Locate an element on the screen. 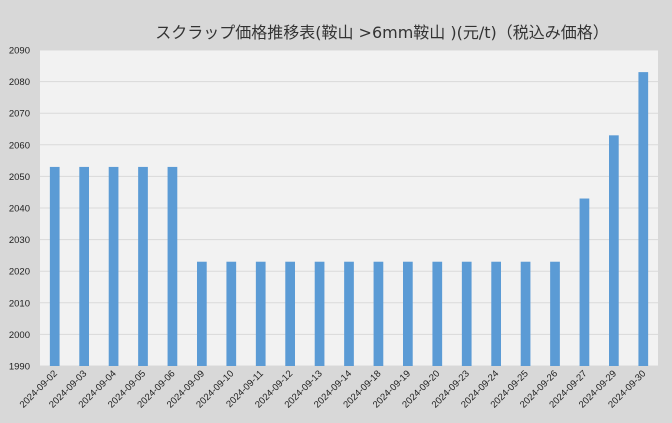 This screenshot has width=672, height=423. y-tick-label: 2090 is located at coordinates (19, 51).